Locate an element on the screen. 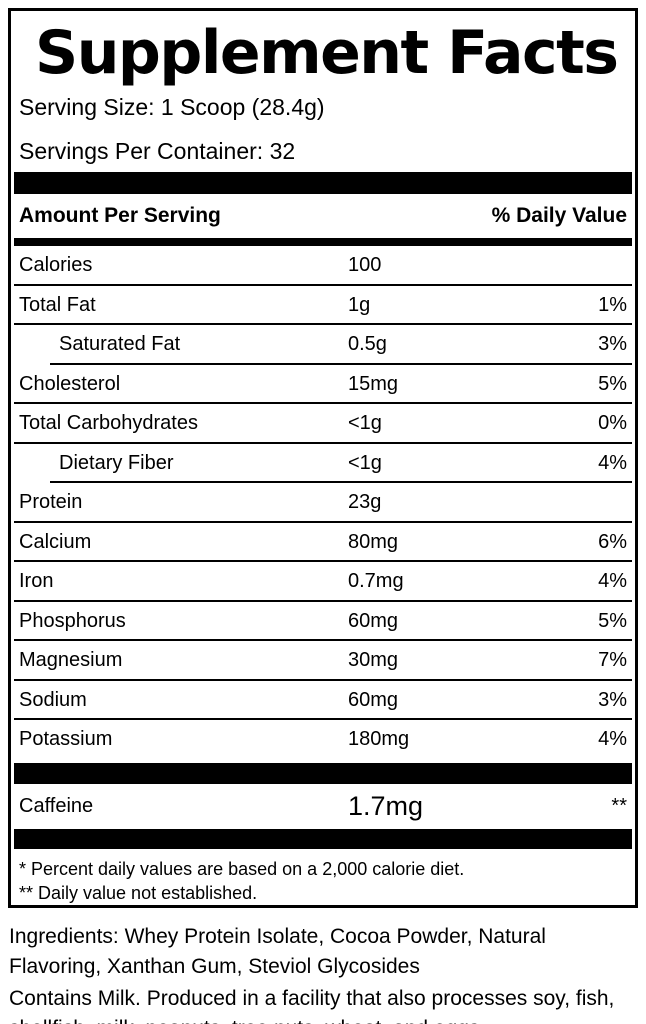 The width and height of the screenshot is (646, 1024). nutrient-row: Potassium 180mg 4% is located at coordinates (323, 740).